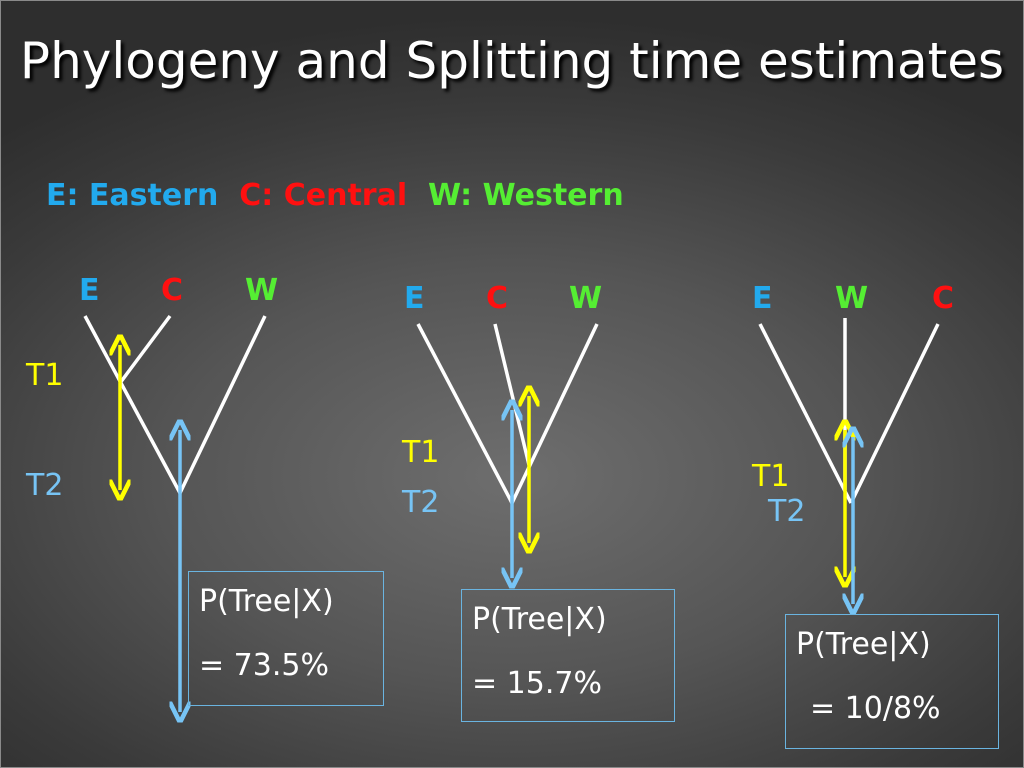 The image size is (1024, 768). What do you see at coordinates (262, 290) in the screenshot?
I see `tree-1-tip-3: W` at bounding box center [262, 290].